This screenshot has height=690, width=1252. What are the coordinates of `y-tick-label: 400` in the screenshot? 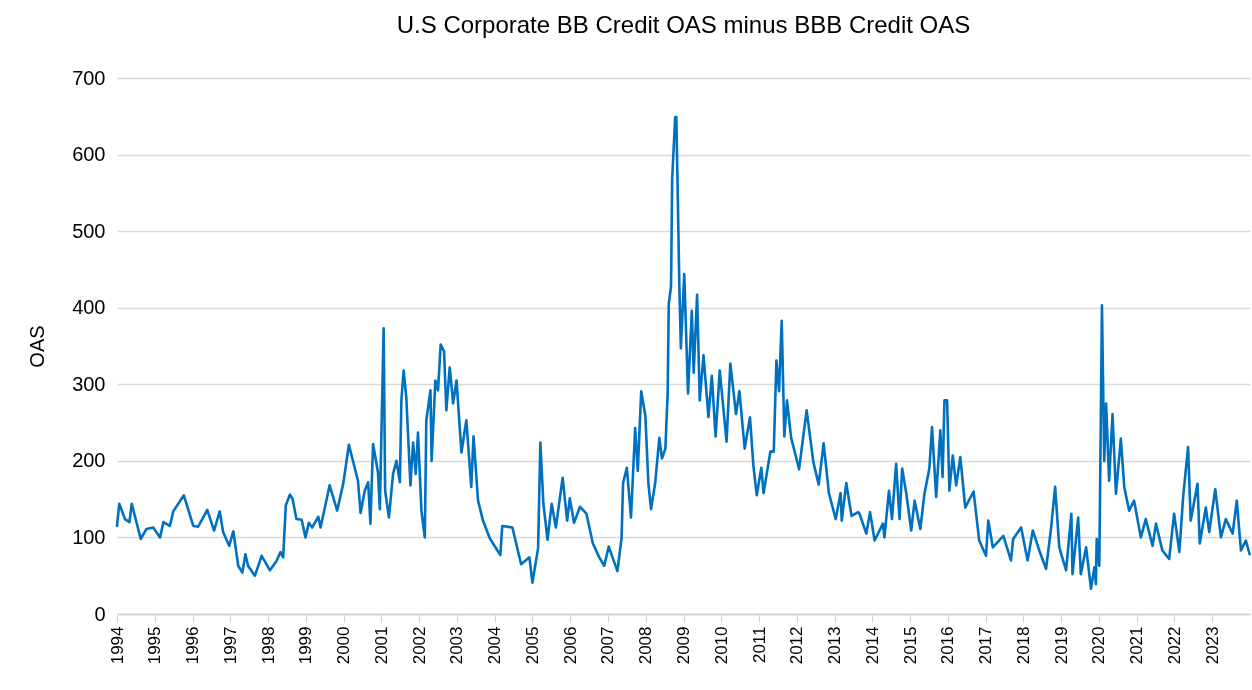 It's located at (89, 307).